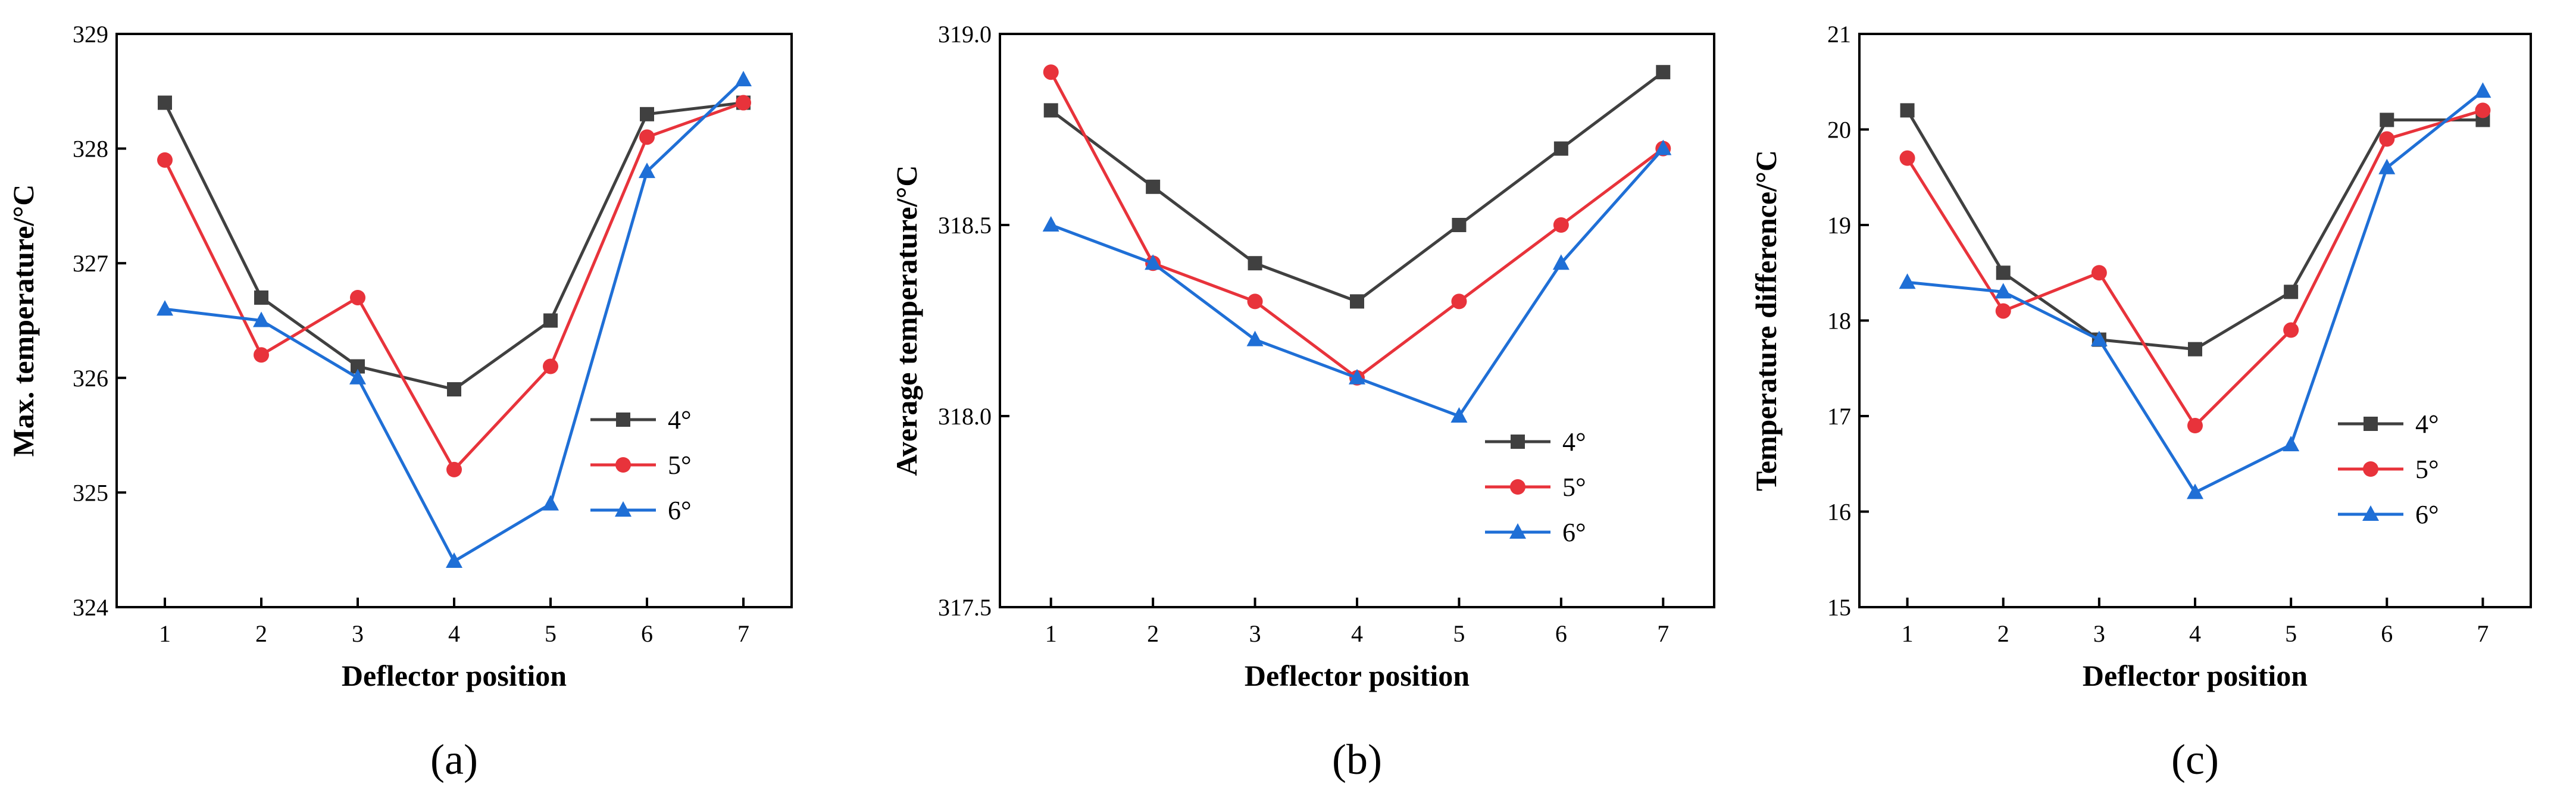 Image resolution: width=2576 pixels, height=800 pixels. Describe the element at coordinates (90, 492) in the screenshot. I see `y-tick-label: 325` at that location.